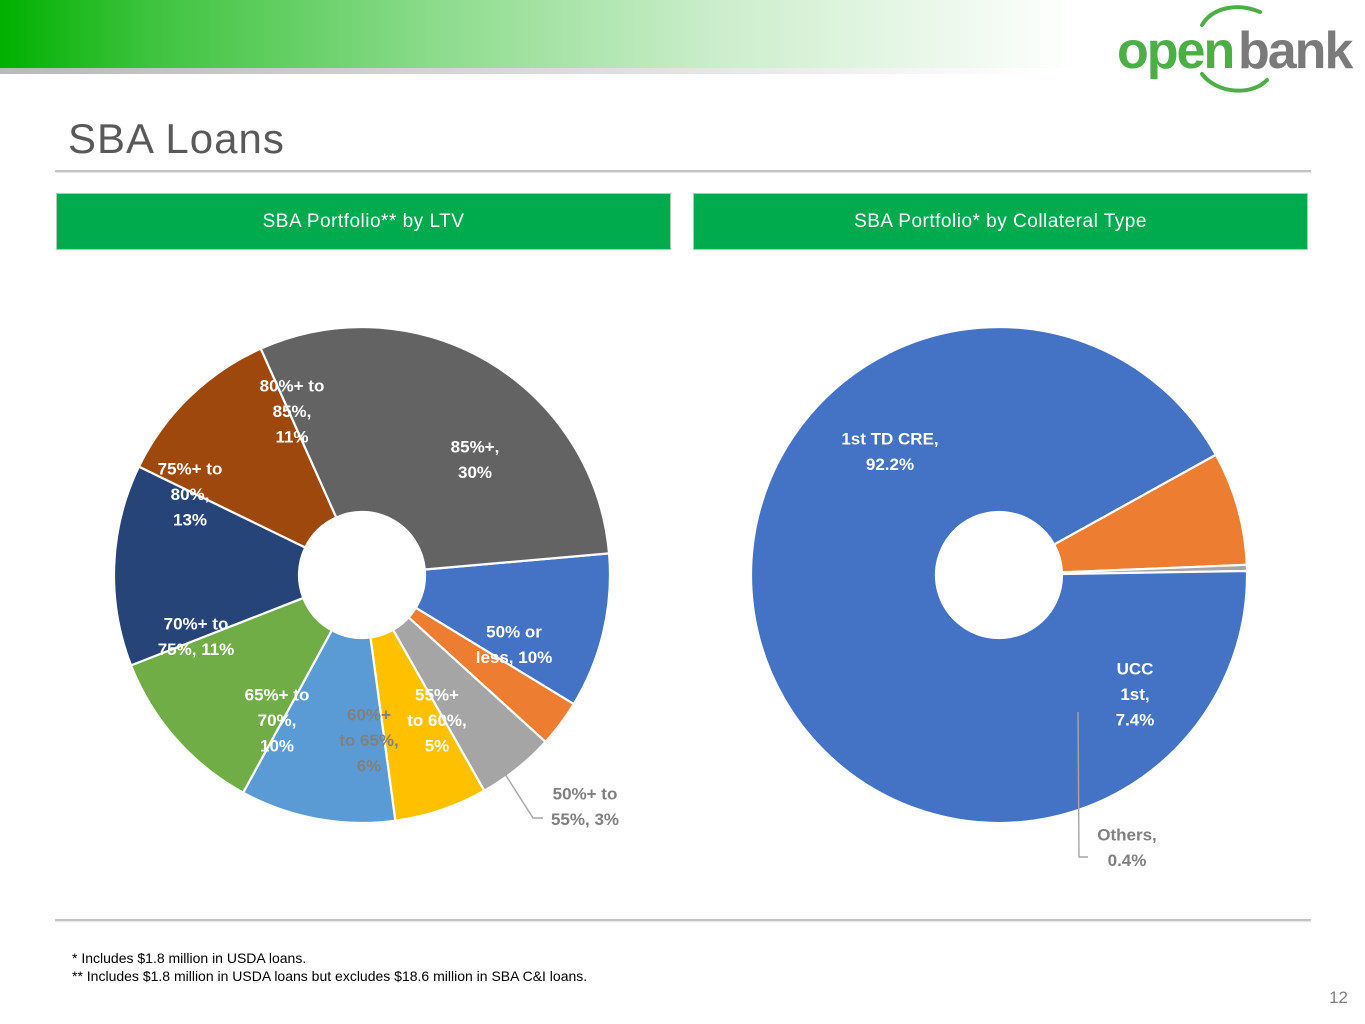 The image size is (1365, 1024). I want to click on slice-50-or-less, so click(513, 629).